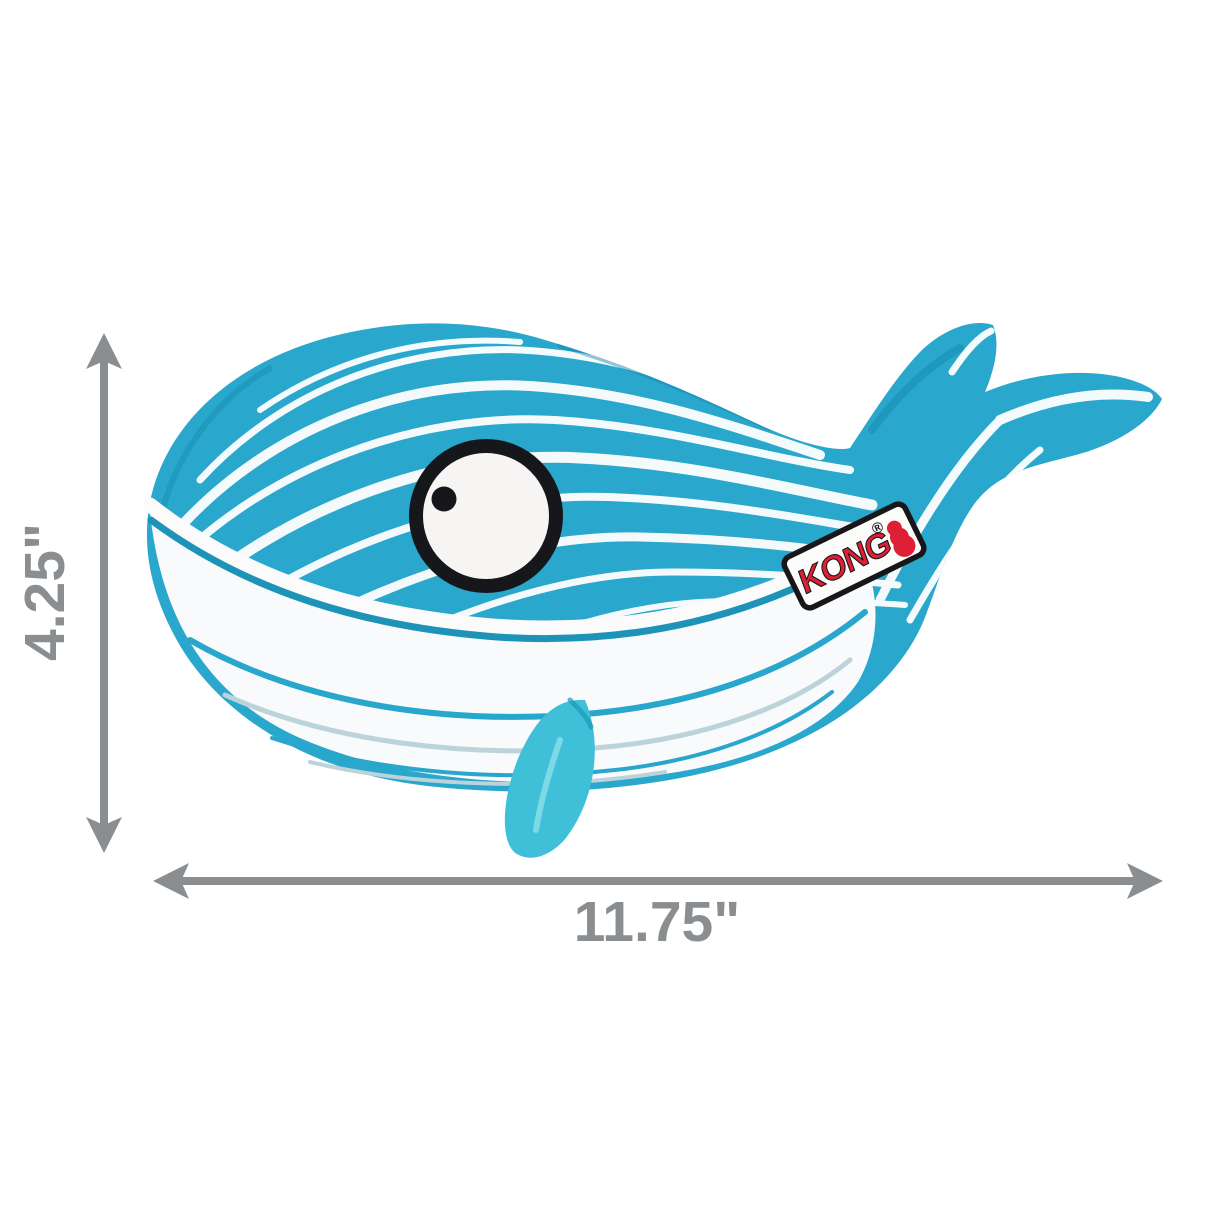 This screenshot has width=1214, height=1214. I want to click on whale-flipper, so click(549, 777).